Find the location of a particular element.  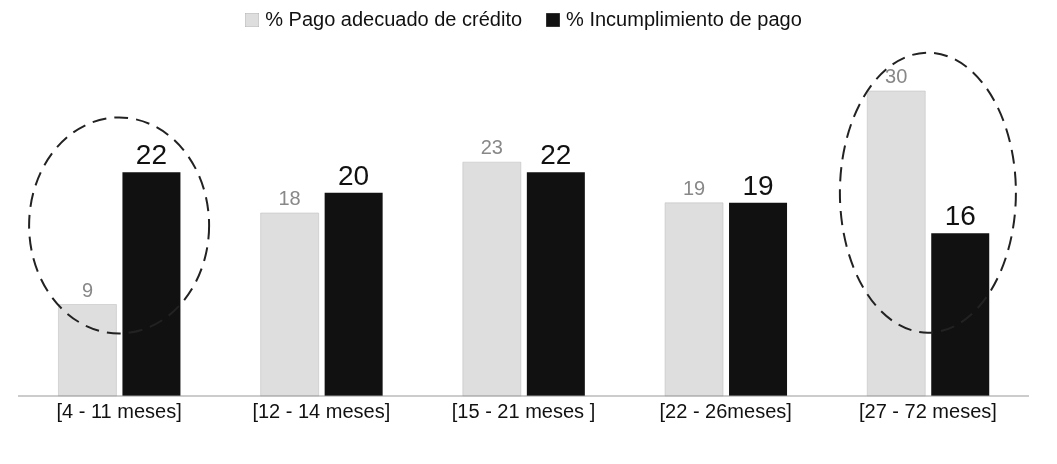

x-tick-label: [15 - 21 meses ] is located at coordinates (523, 411).